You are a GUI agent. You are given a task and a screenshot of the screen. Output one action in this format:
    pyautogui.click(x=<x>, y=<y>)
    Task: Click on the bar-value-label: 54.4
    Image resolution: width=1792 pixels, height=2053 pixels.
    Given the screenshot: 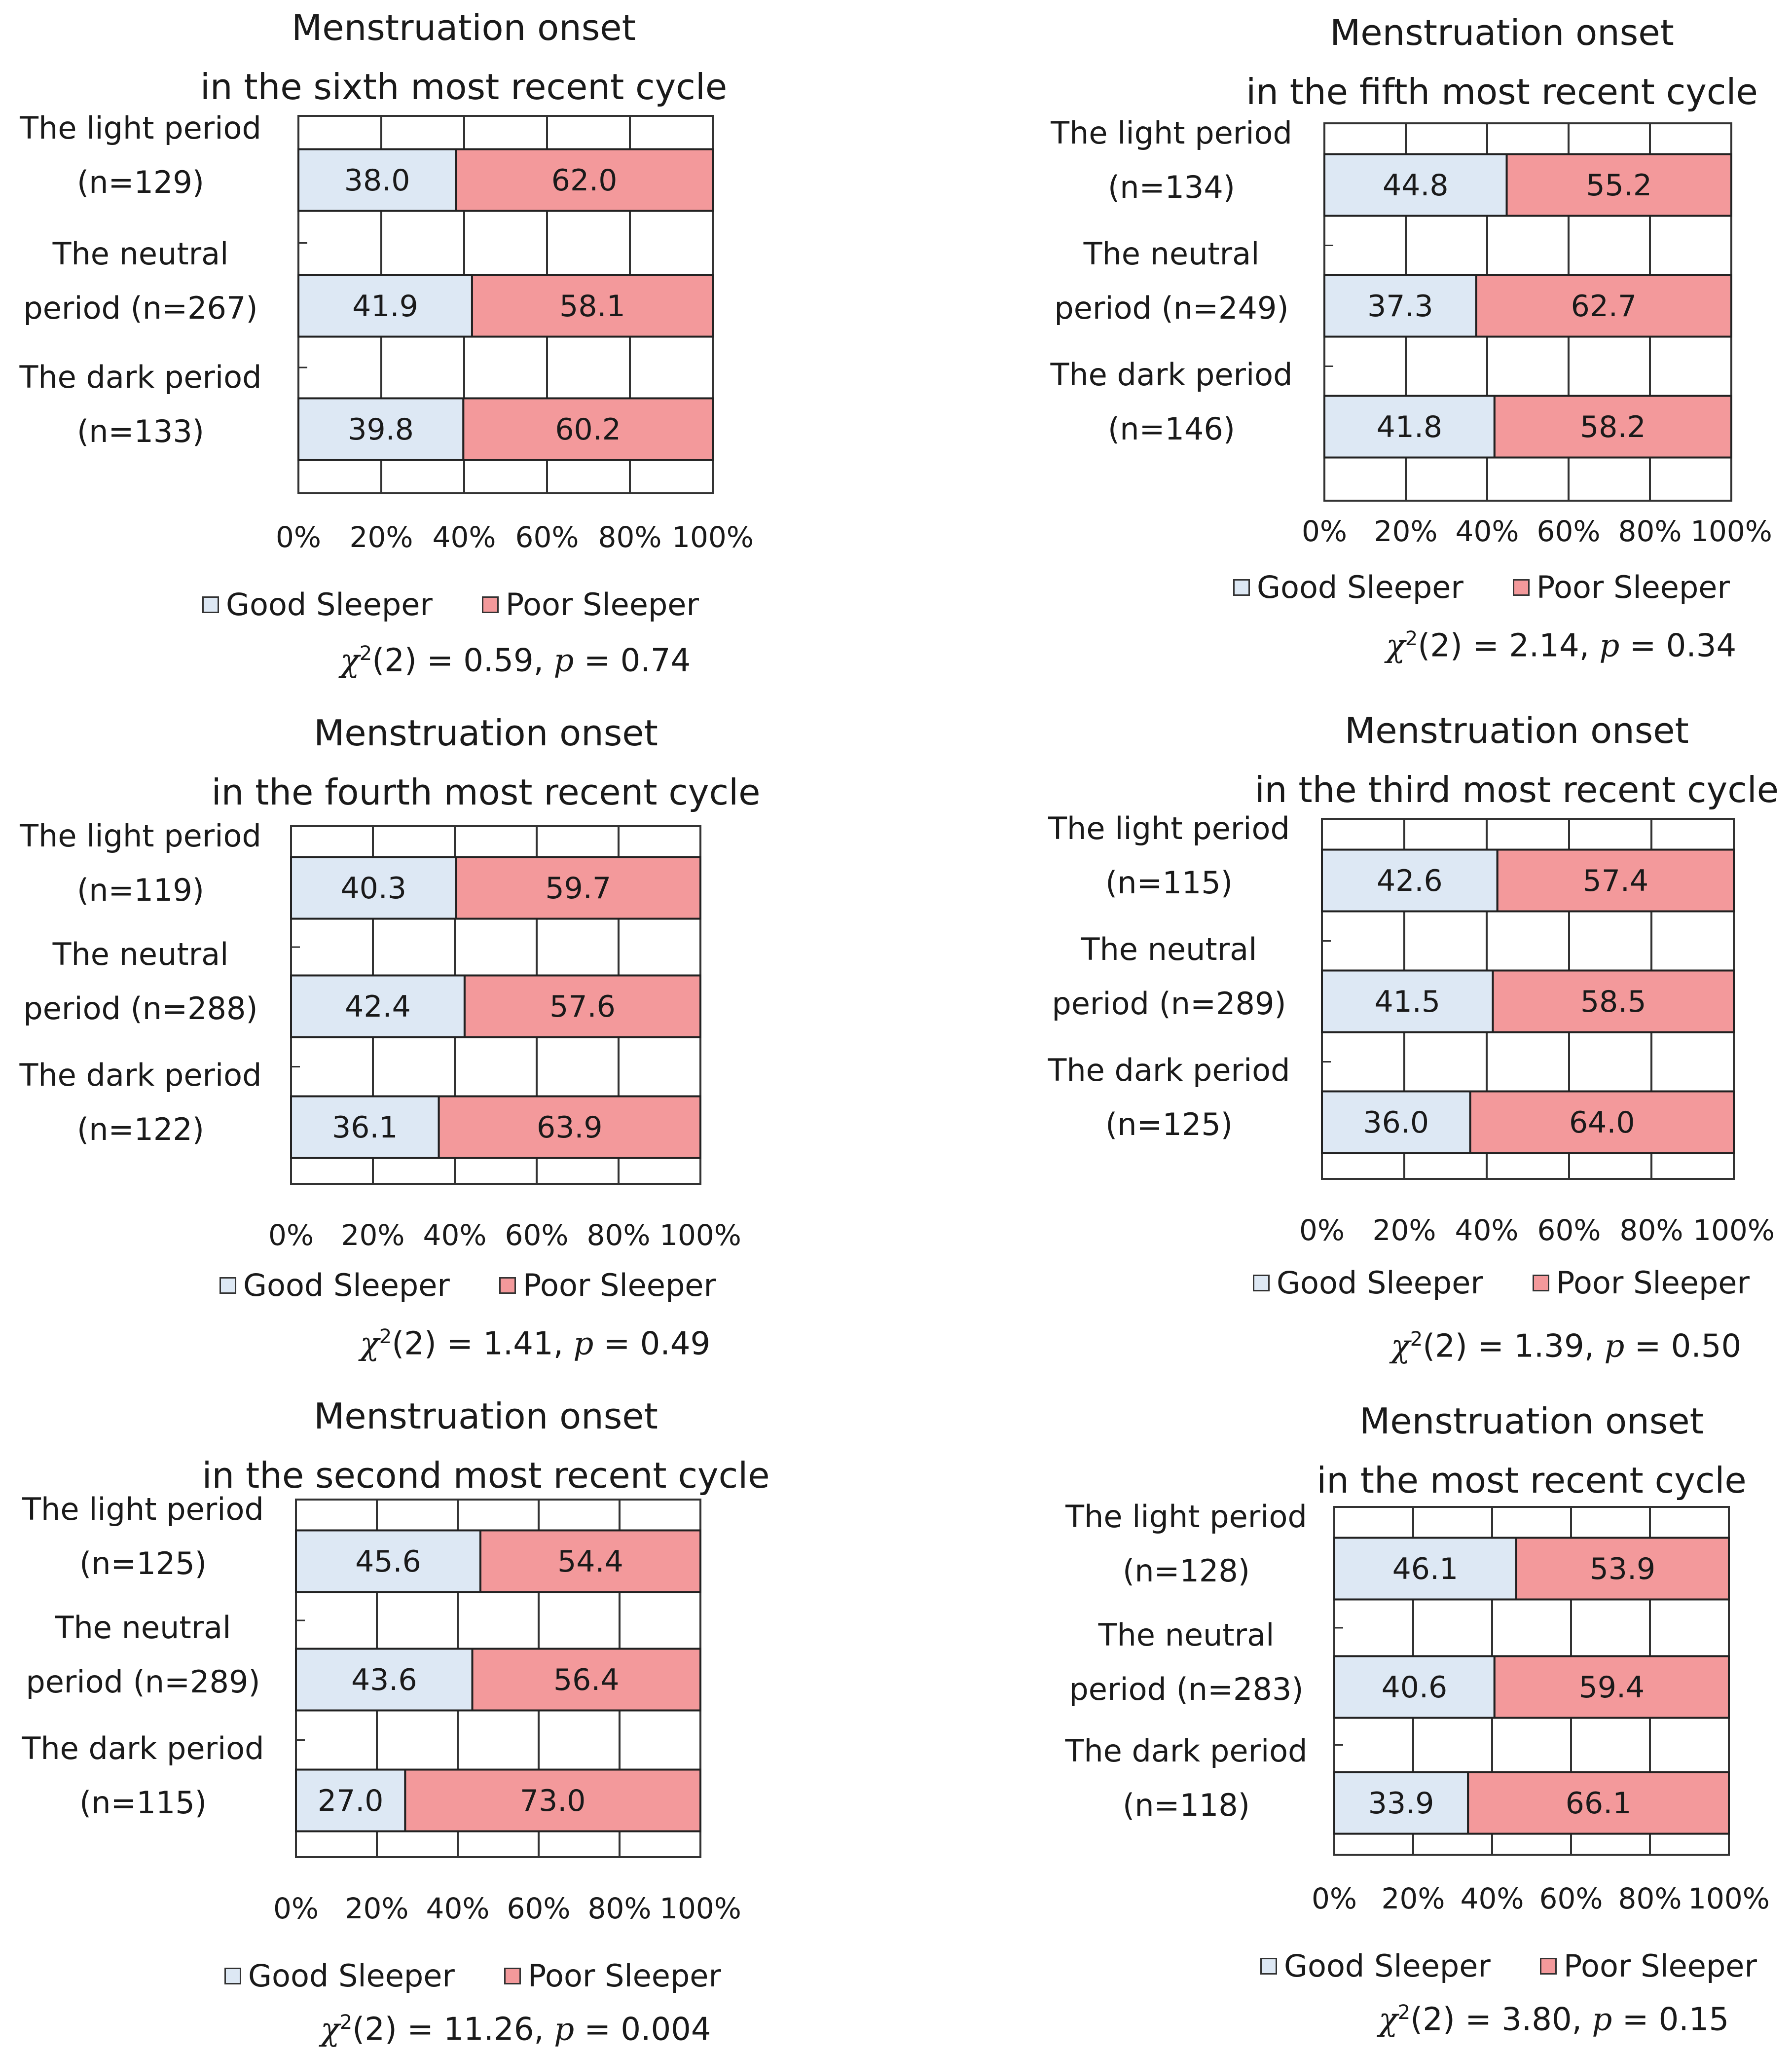 What is the action you would take?
    pyautogui.click(x=590, y=1561)
    